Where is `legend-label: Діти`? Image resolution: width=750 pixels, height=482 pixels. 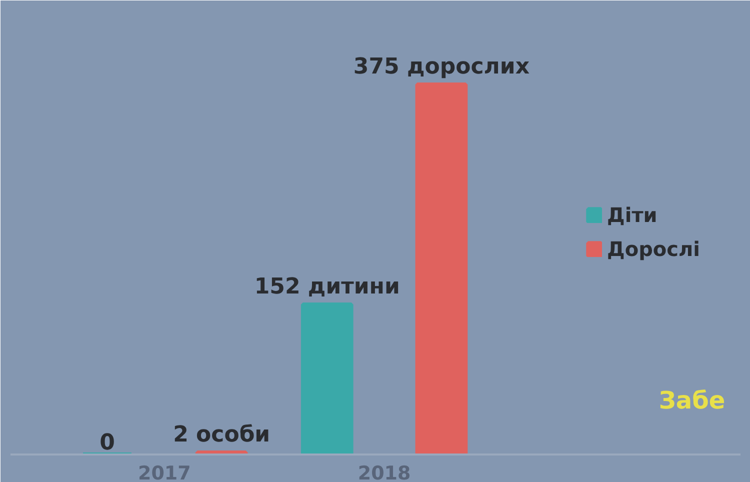
legend-label: Діти is located at coordinates (632, 215).